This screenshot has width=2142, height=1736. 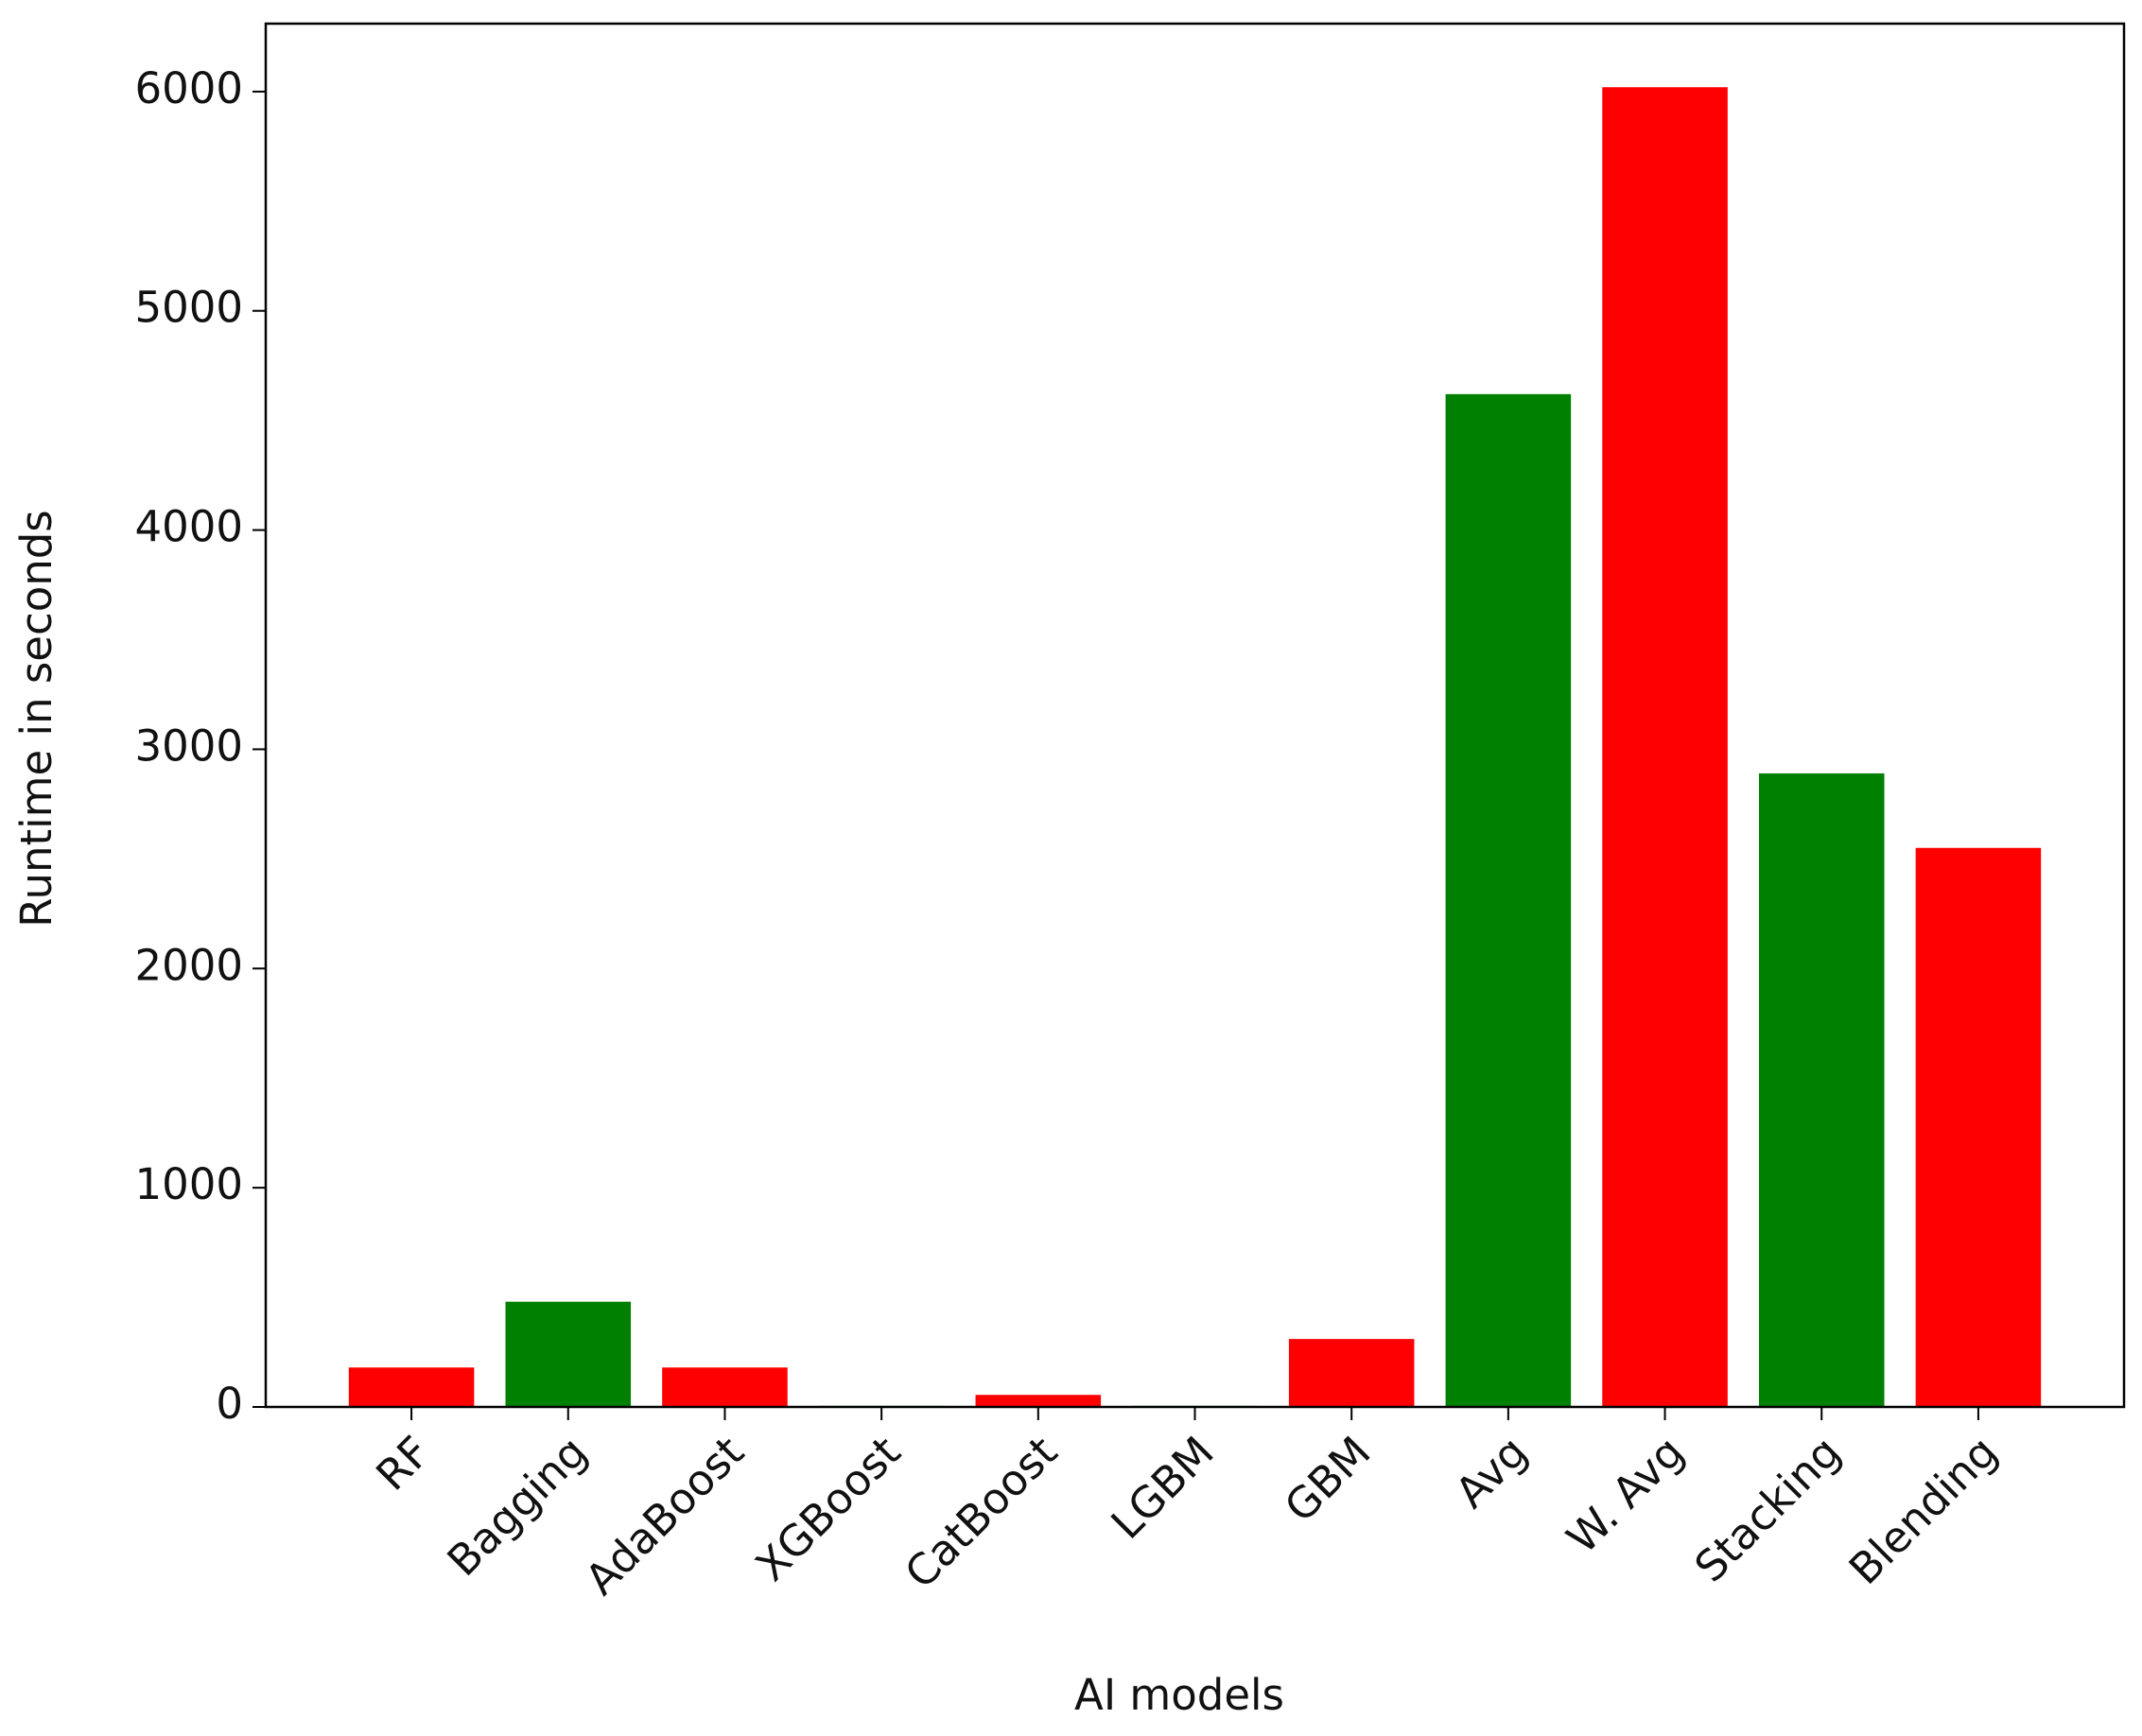 What do you see at coordinates (982, 1512) in the screenshot?
I see `x-tick-label: CatBoost` at bounding box center [982, 1512].